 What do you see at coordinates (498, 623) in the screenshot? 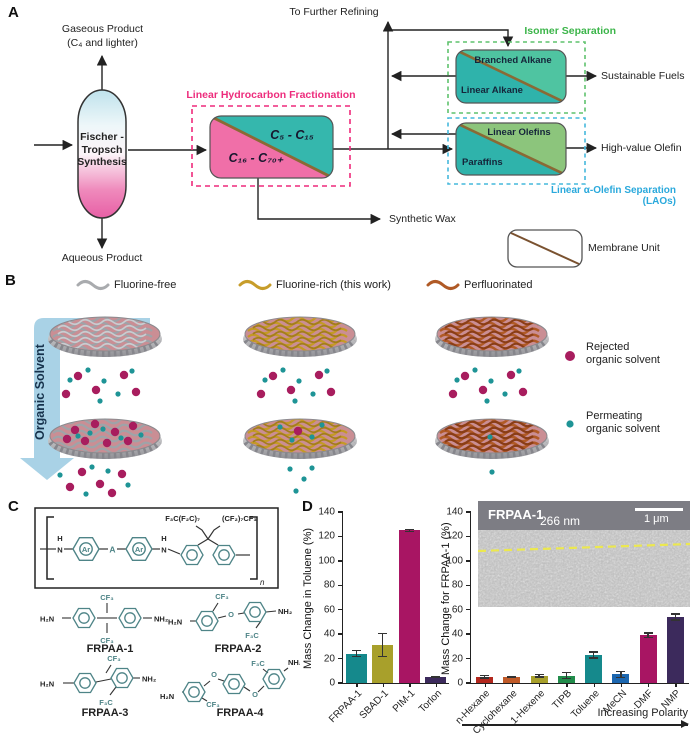
I see `bar-group-Cyclohexane: Cyclohexane` at bounding box center [498, 623].